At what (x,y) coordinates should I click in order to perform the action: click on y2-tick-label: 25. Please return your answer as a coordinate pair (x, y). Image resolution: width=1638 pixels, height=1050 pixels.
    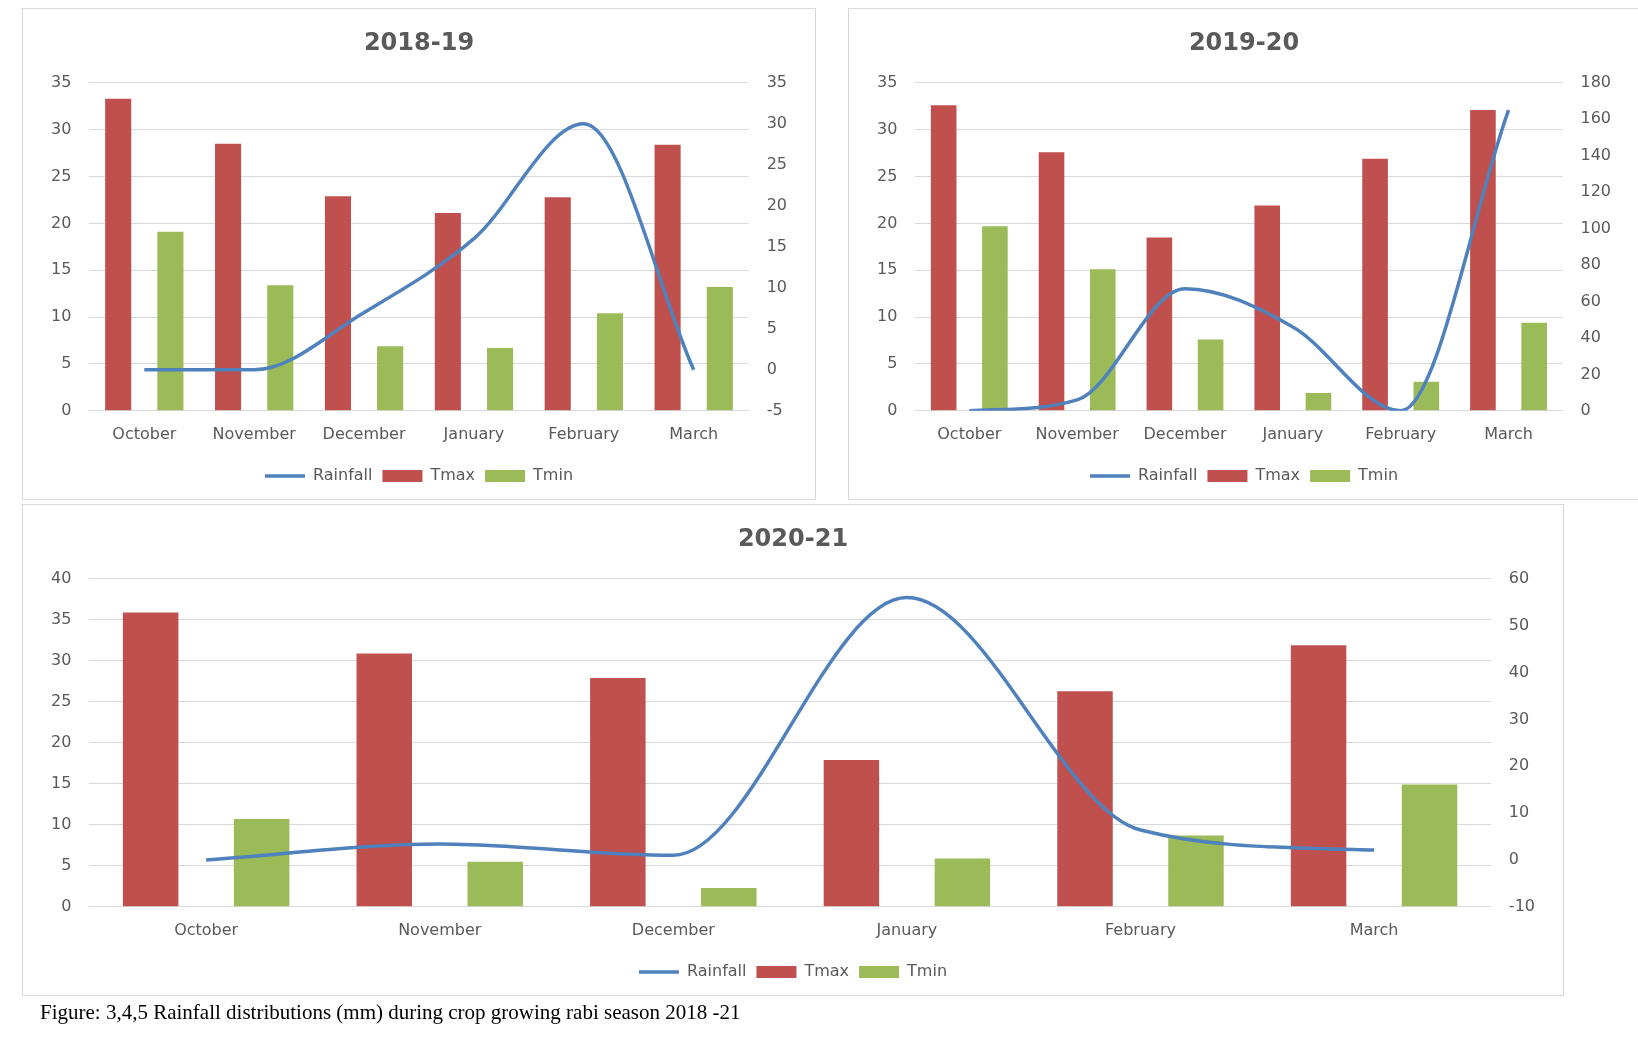
    Looking at the image, I should click on (776, 163).